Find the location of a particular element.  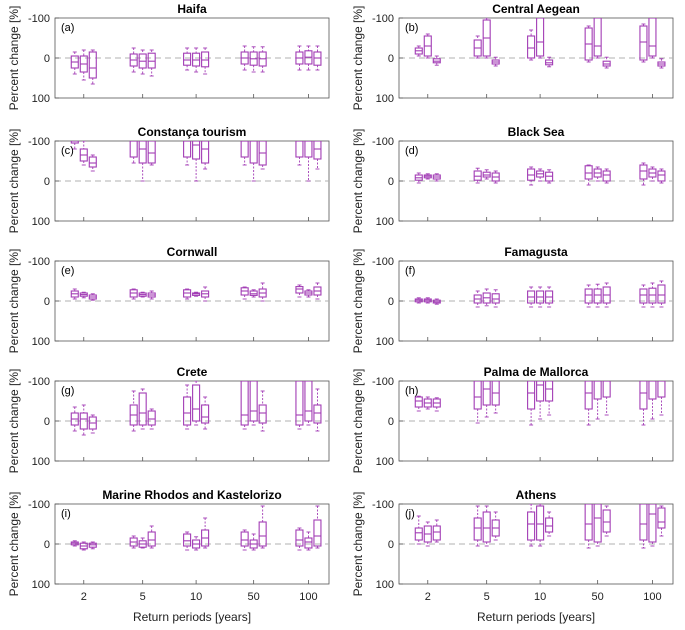

panel-a-ytick-label: 0 is located at coordinates (47, 59).